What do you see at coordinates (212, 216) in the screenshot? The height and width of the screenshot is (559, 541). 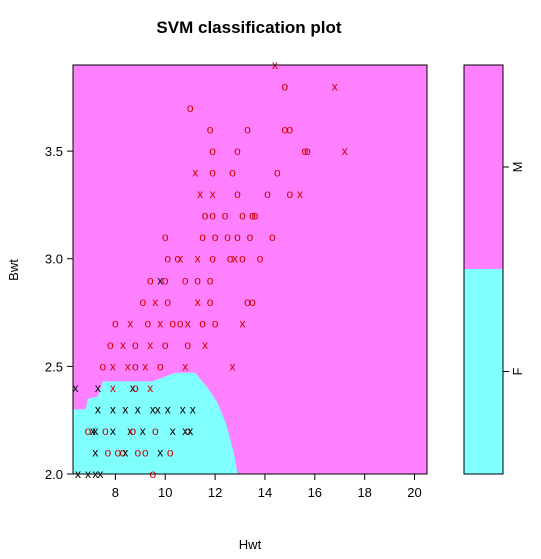 I see `circle-point-24: o` at bounding box center [212, 216].